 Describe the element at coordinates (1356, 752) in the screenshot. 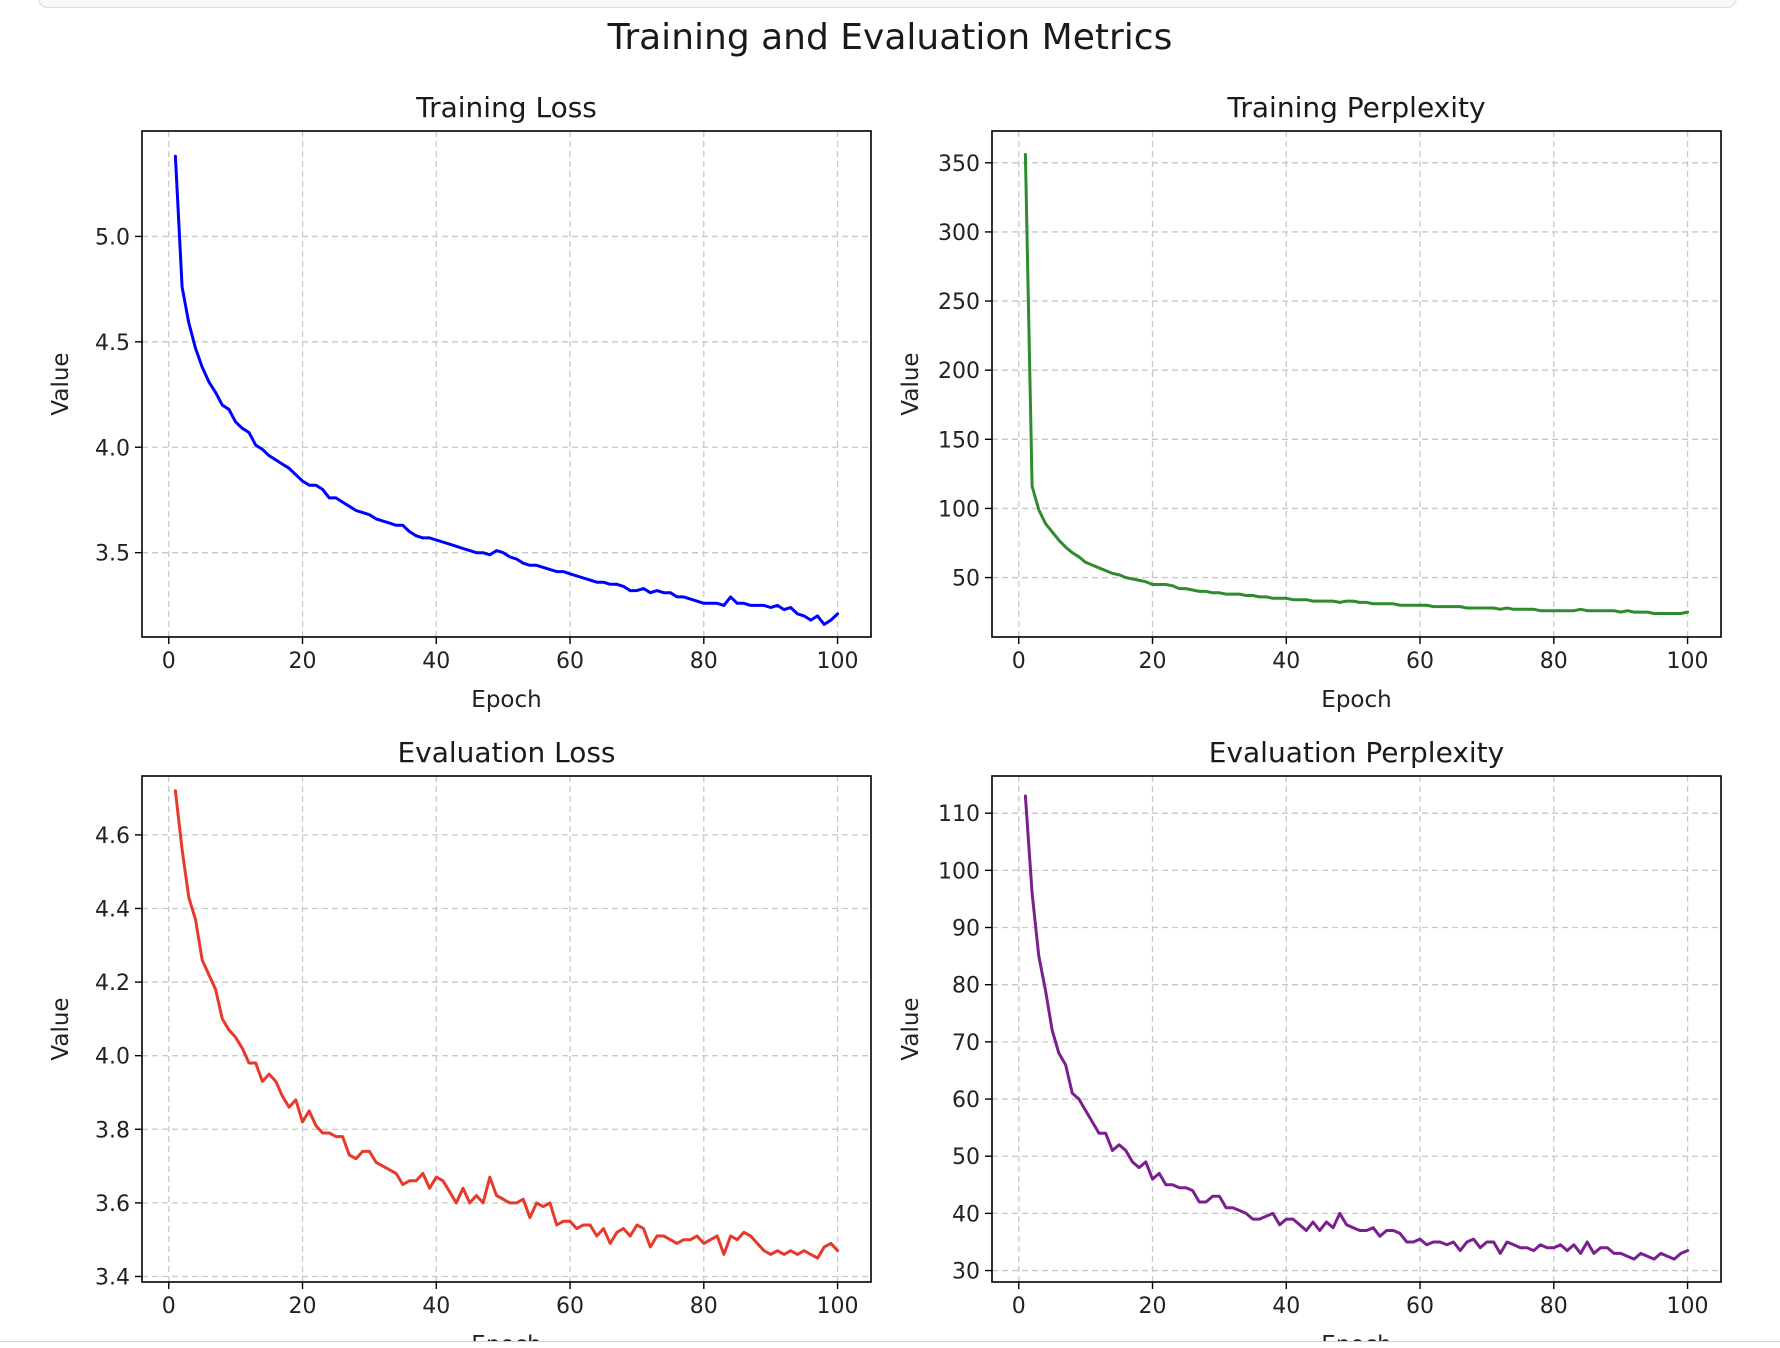

I see `chart-title: Evaluation Perplexity` at that location.